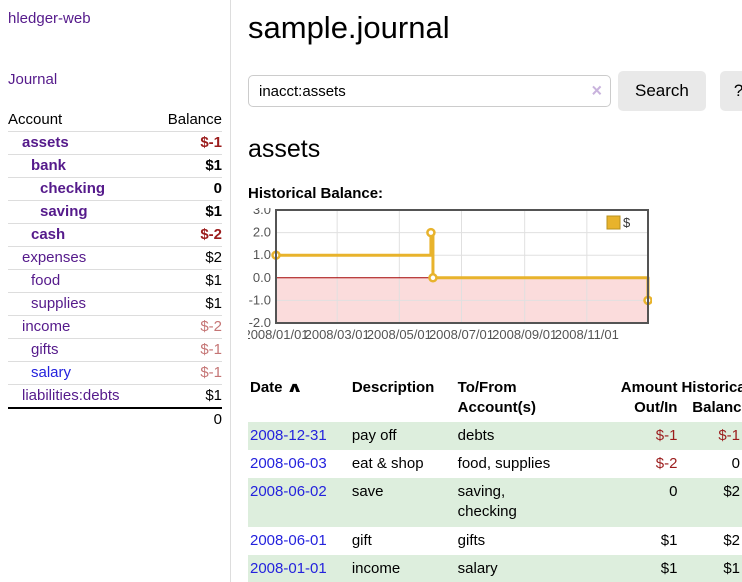  Describe the element at coordinates (59, 303) in the screenshot. I see `account-link: supplies` at that location.